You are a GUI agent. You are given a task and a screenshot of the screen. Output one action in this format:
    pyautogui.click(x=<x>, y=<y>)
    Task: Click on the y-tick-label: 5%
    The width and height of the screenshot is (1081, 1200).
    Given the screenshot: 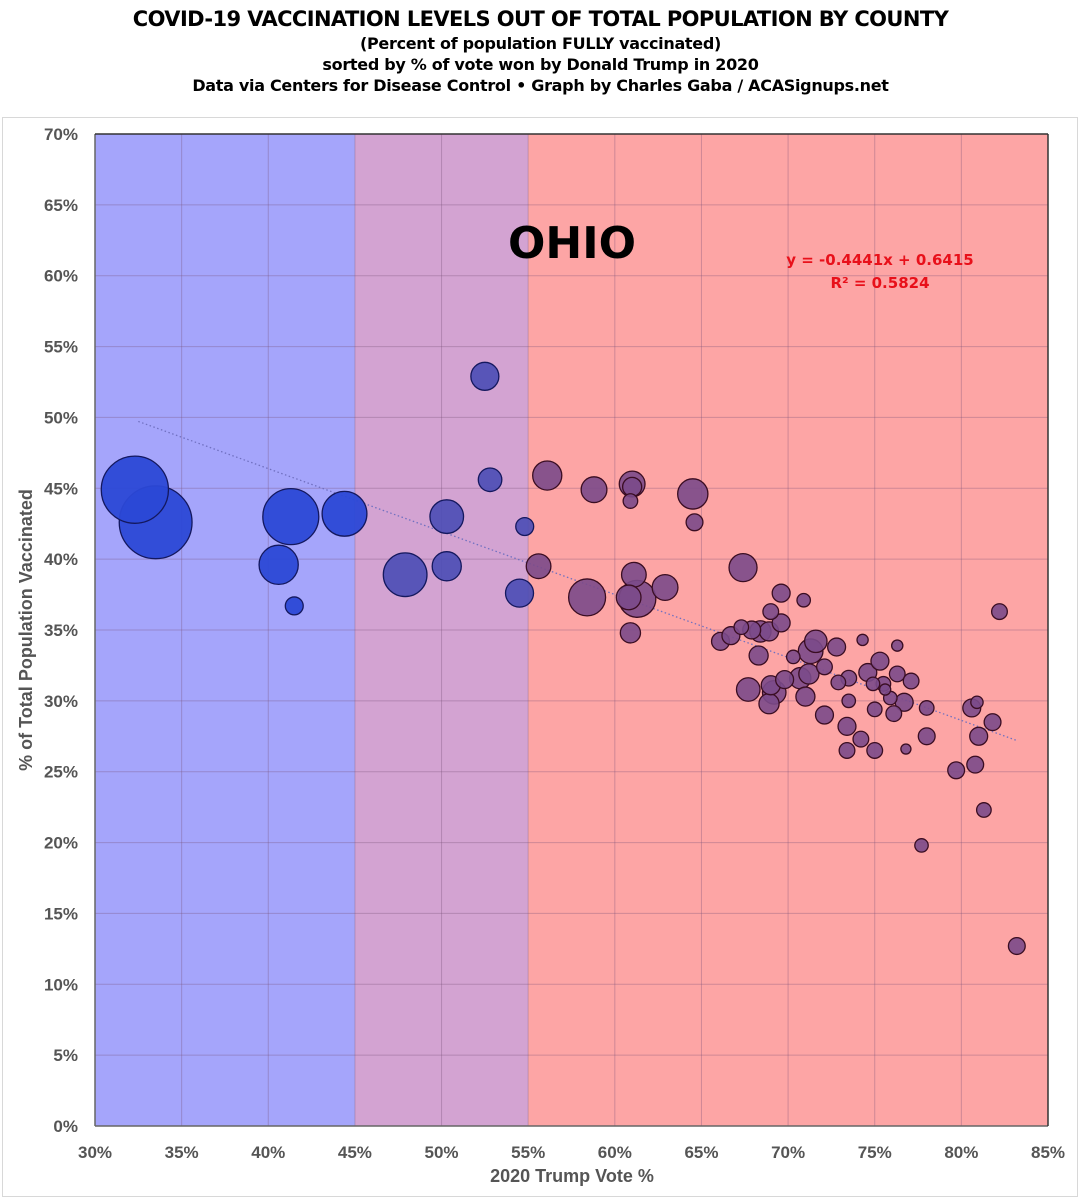 What is the action you would take?
    pyautogui.click(x=65, y=1055)
    